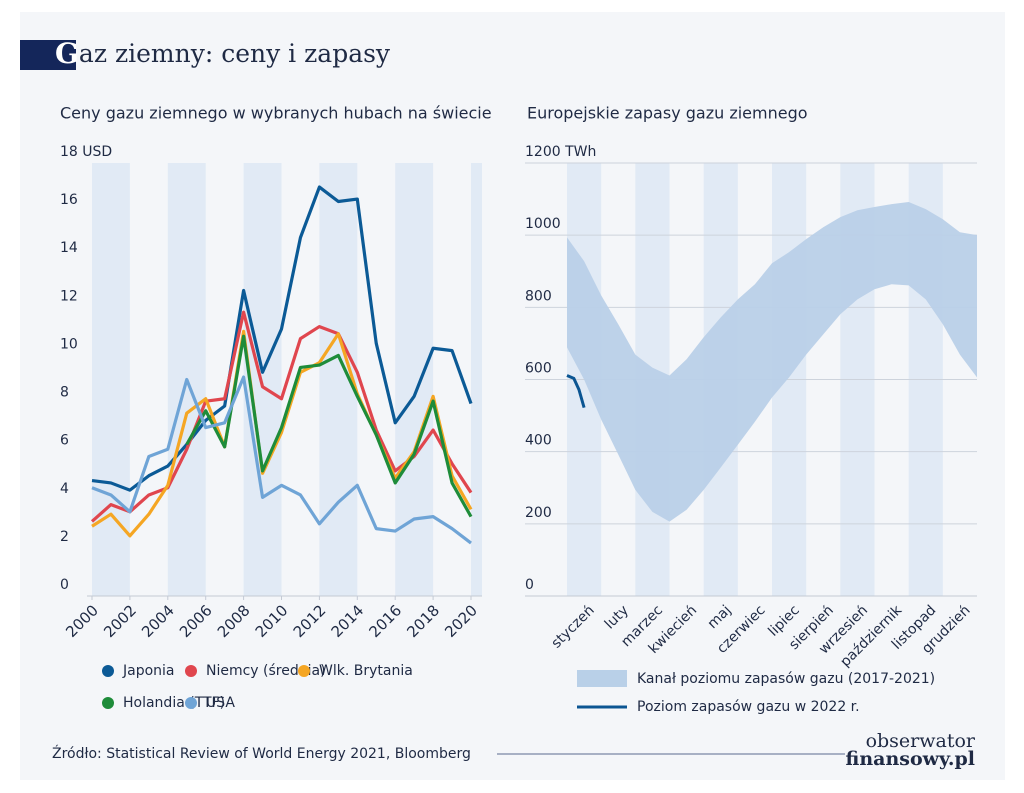 Image resolution: width=1024 pixels, height=793 pixels. I want to click on y-tick-label: 600, so click(538, 369).